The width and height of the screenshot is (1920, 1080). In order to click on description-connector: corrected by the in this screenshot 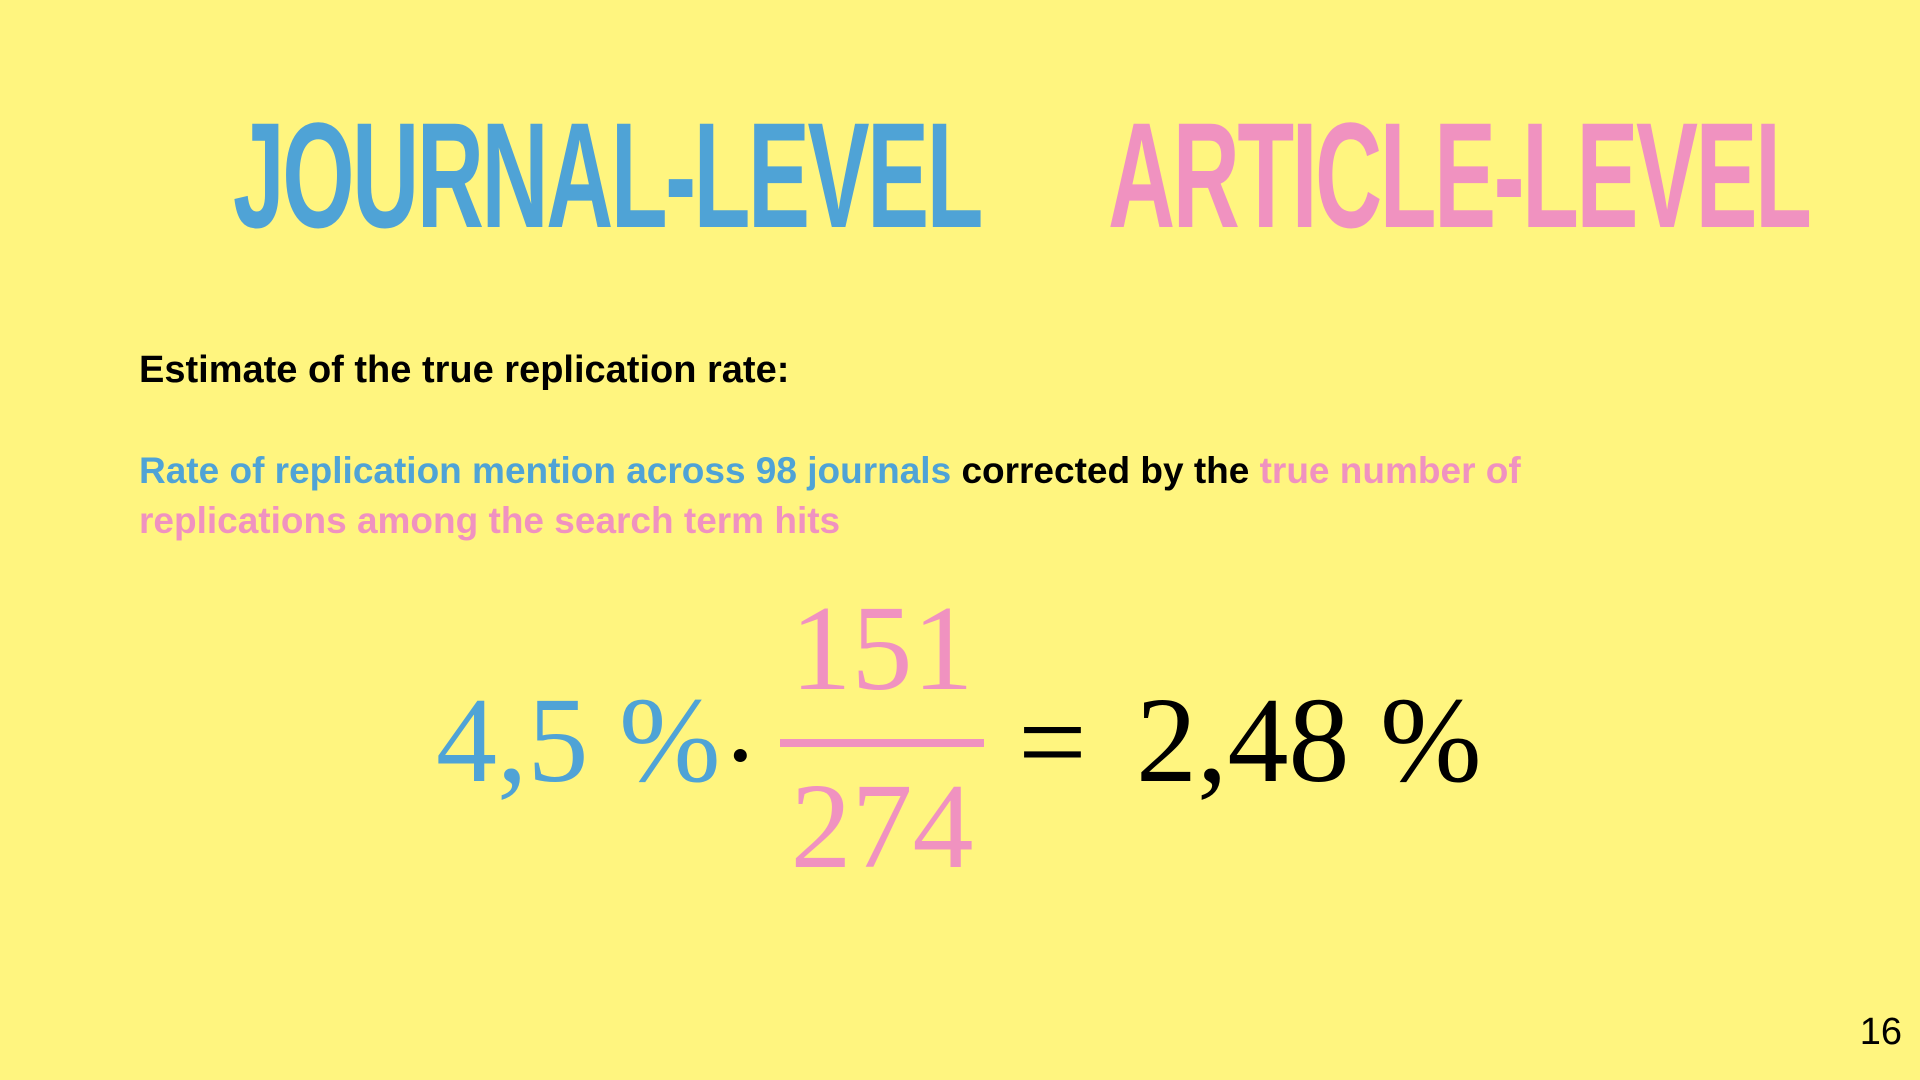, I will do `click(1105, 470)`.